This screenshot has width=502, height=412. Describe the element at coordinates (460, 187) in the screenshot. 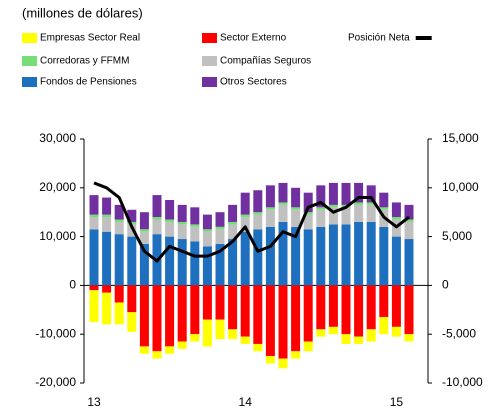

I see `y2-tick-label: 10,000` at that location.